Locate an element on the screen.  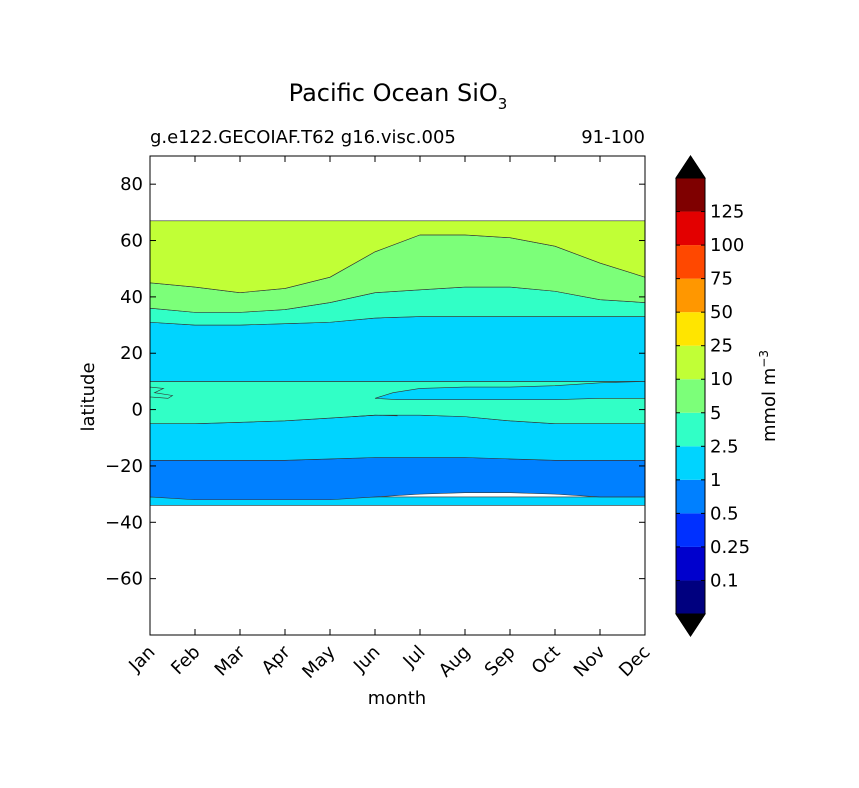
x-tick-label-apr: Apr is located at coordinates (276, 659).